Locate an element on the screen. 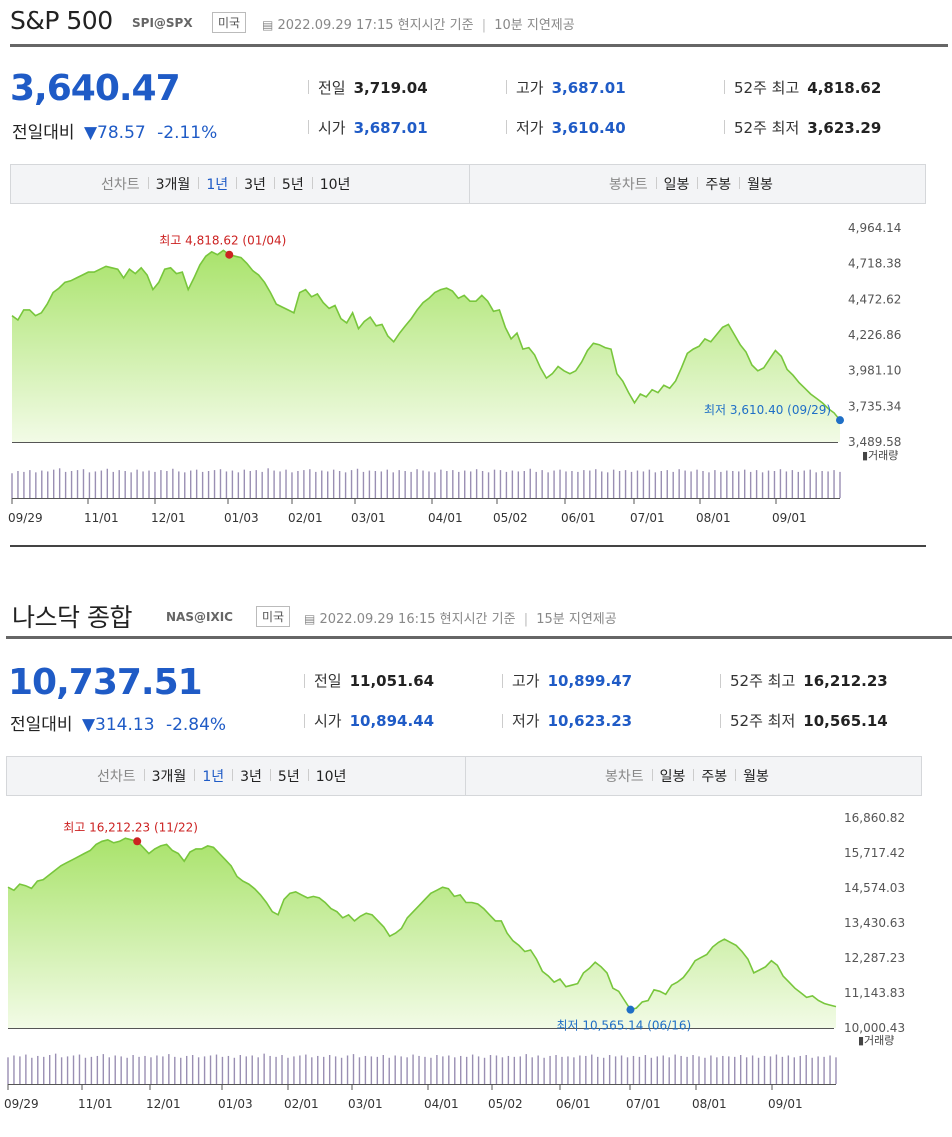 Image resolution: width=952 pixels, height=1137 pixels. change-pct: -2.84% is located at coordinates (196, 725).